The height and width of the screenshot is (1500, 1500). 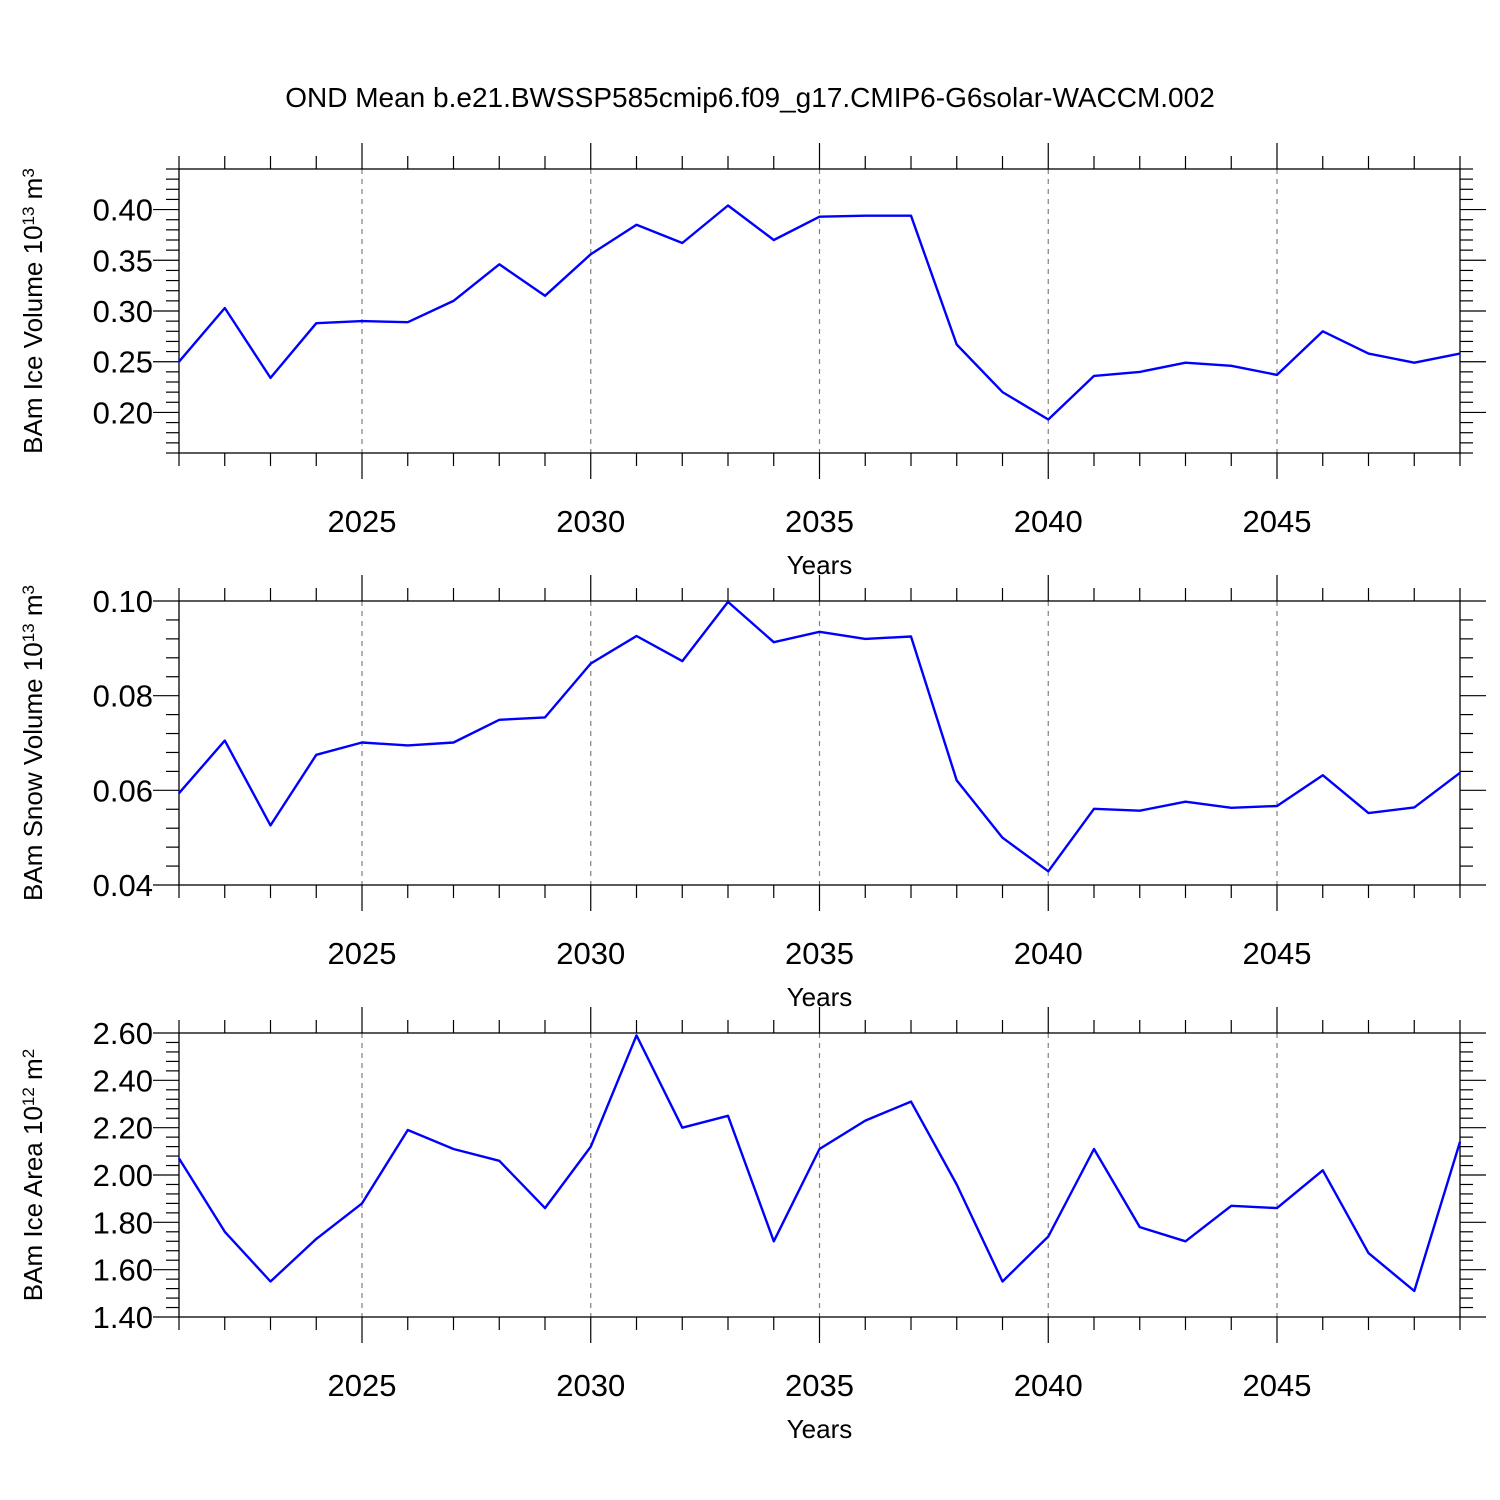 I want to click on y-tick-label: 0.30, so click(x=123, y=311).